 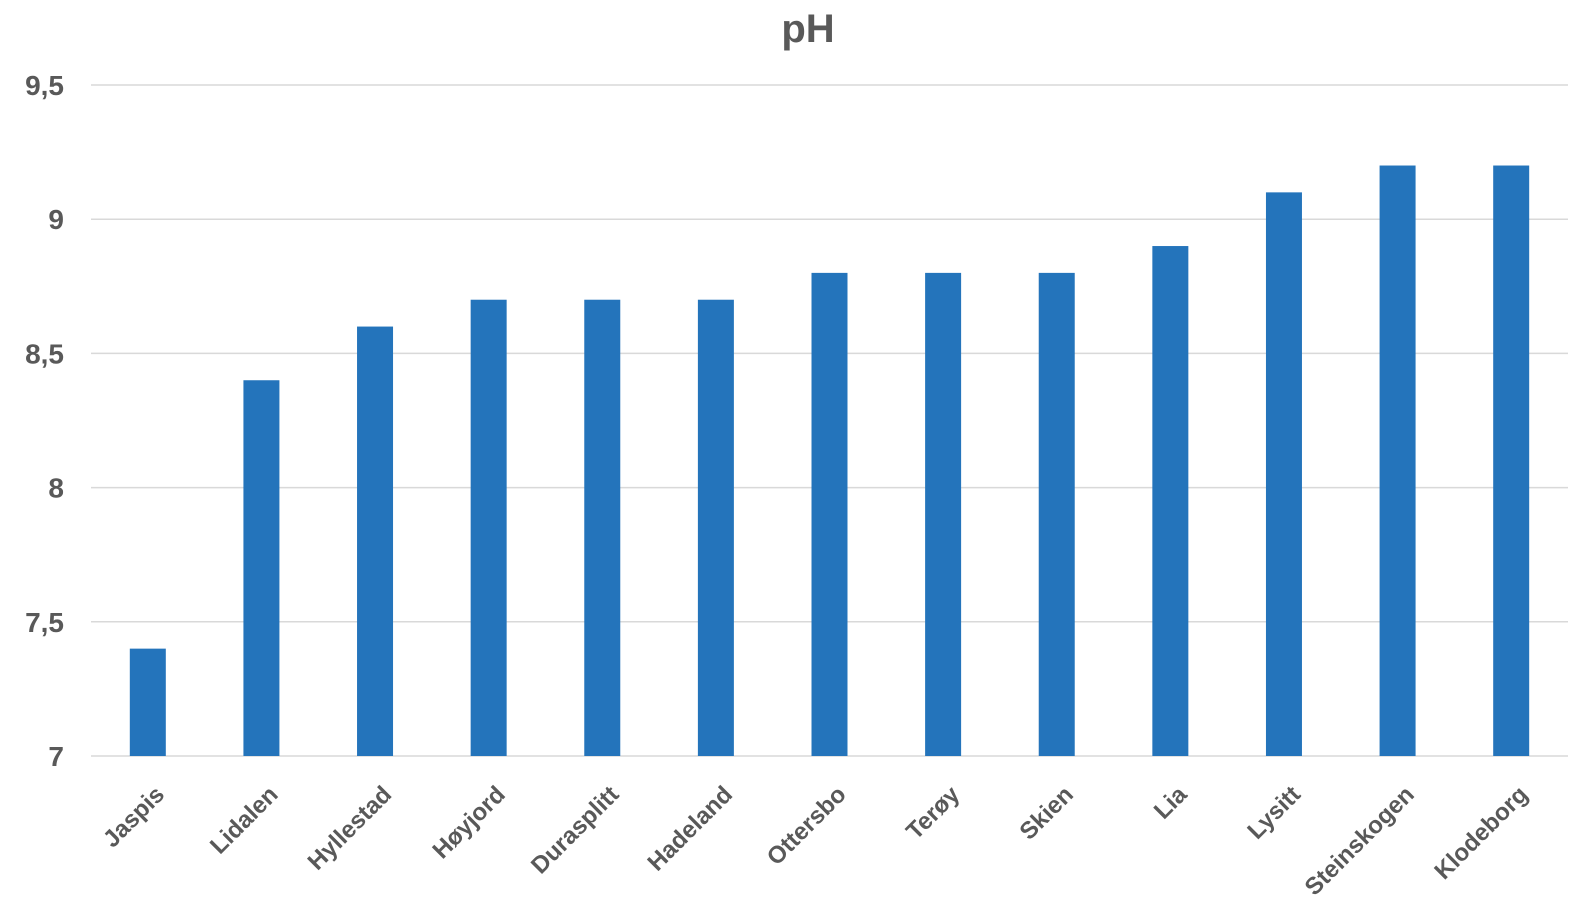 I want to click on x-category-label: Hyllestad, so click(x=350, y=828).